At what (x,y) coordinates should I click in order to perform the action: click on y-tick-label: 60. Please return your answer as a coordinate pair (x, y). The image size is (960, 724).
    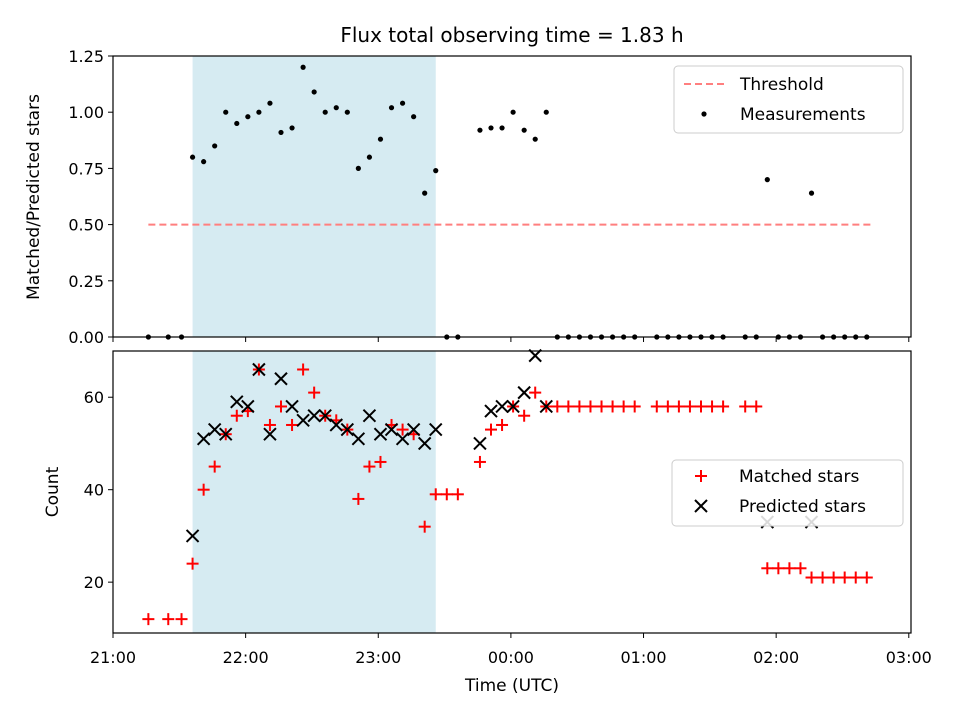
    Looking at the image, I should click on (94, 397).